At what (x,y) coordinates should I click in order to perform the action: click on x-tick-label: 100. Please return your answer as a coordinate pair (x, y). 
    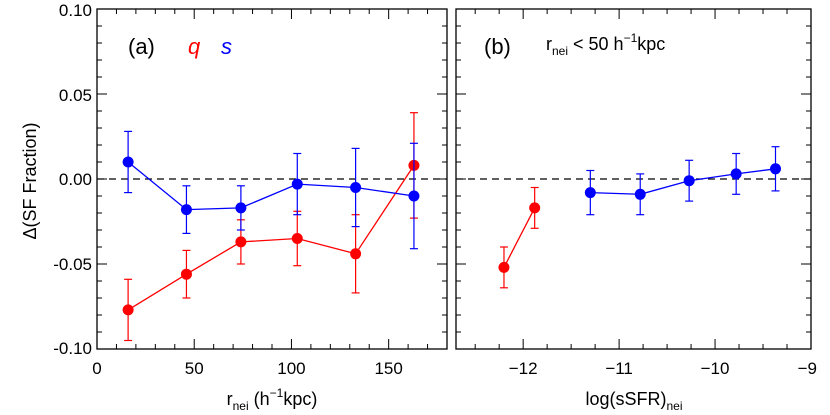
    Looking at the image, I should click on (291, 368).